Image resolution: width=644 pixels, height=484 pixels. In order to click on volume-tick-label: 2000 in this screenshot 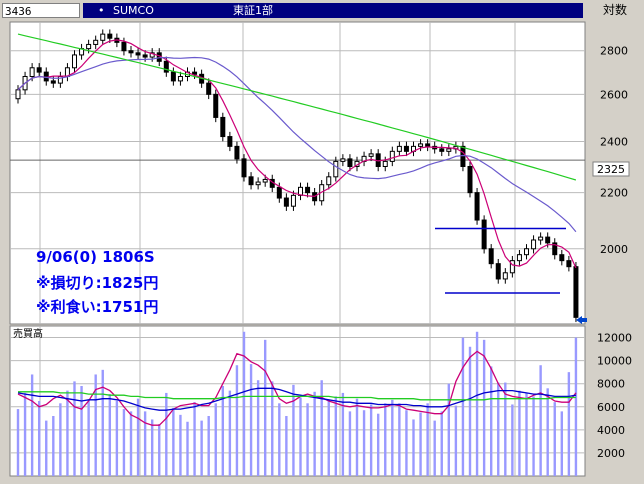, I will do `click(611, 453)`.